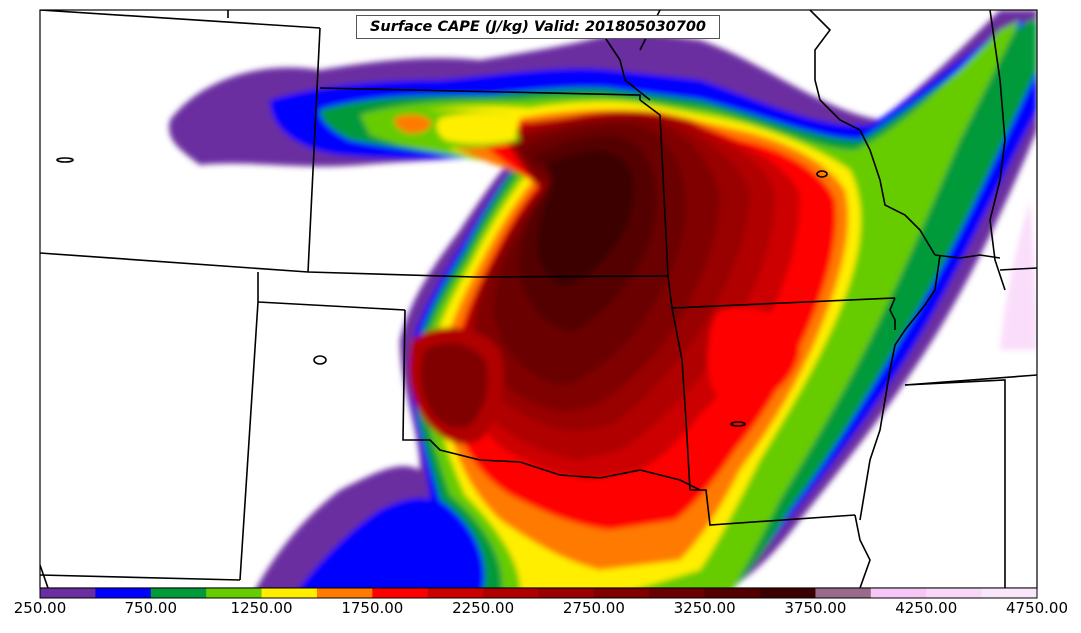 The image size is (1081, 633). What do you see at coordinates (372, 608) in the screenshot?
I see `colorbar-tick-label: 1750.00` at bounding box center [372, 608].